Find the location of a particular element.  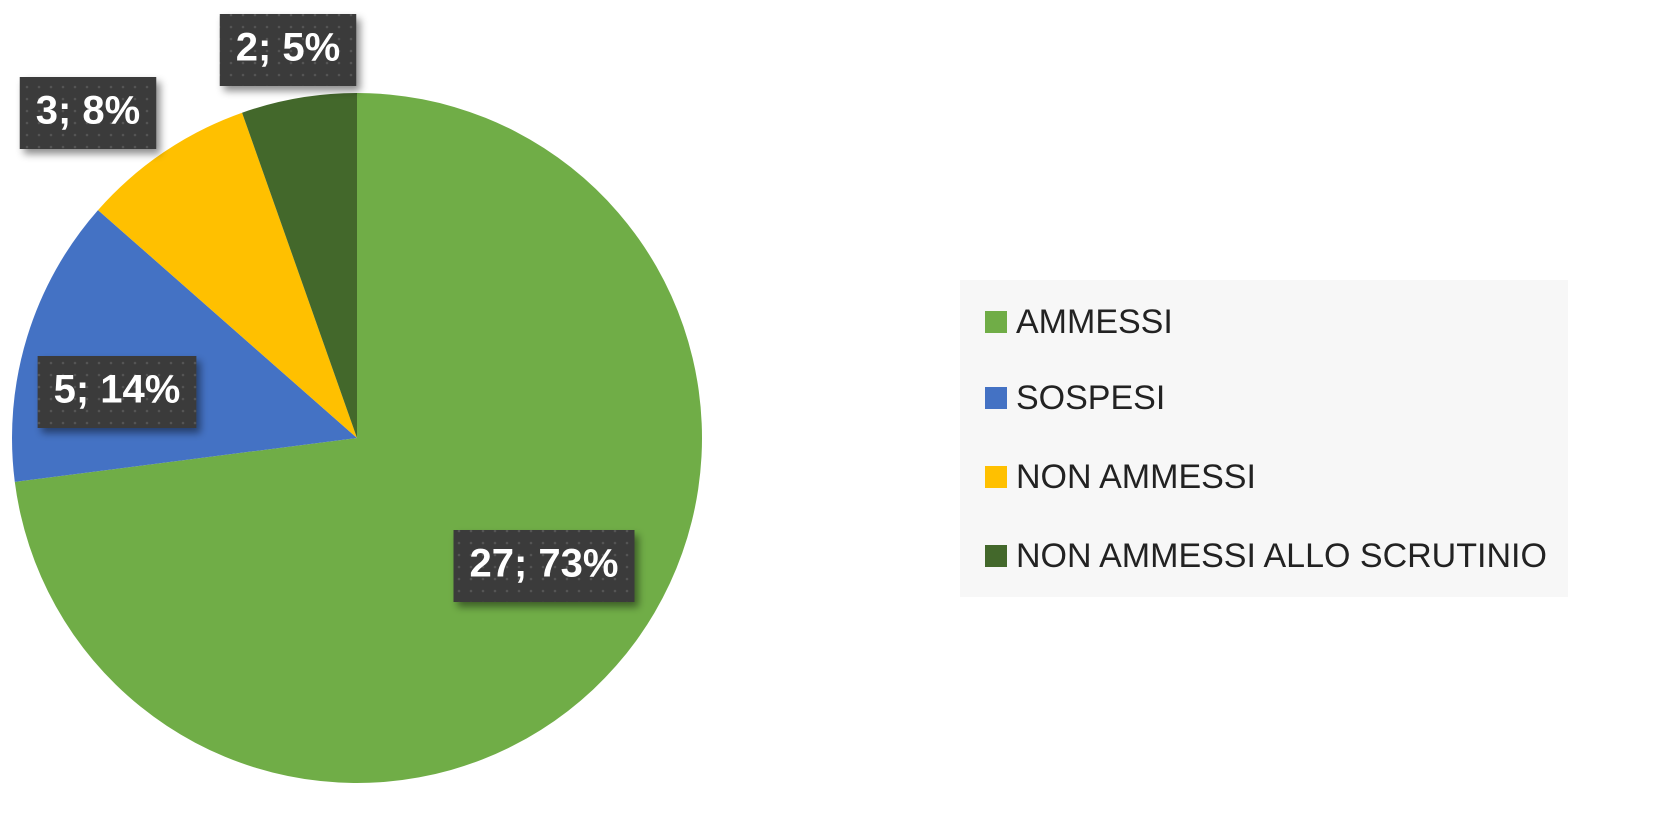

data-label-text: 3; 8% is located at coordinates (88, 111).